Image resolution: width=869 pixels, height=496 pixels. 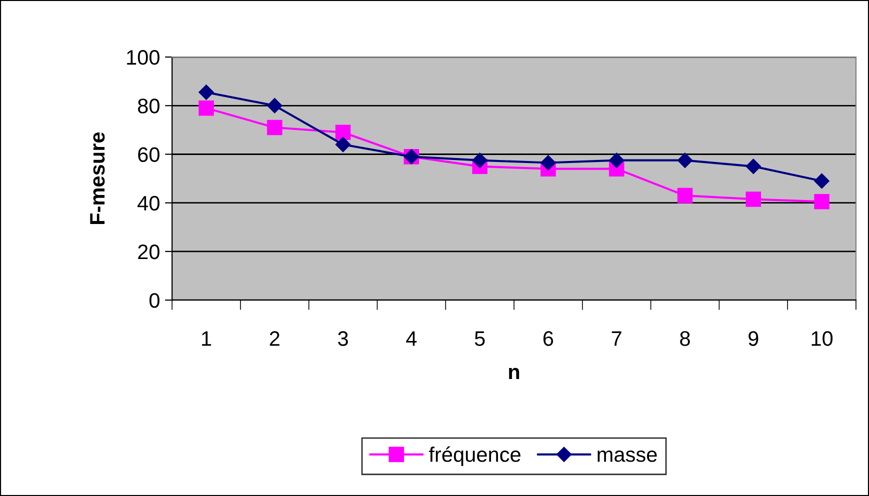 I want to click on x-tick-label: 6, so click(x=548, y=338).